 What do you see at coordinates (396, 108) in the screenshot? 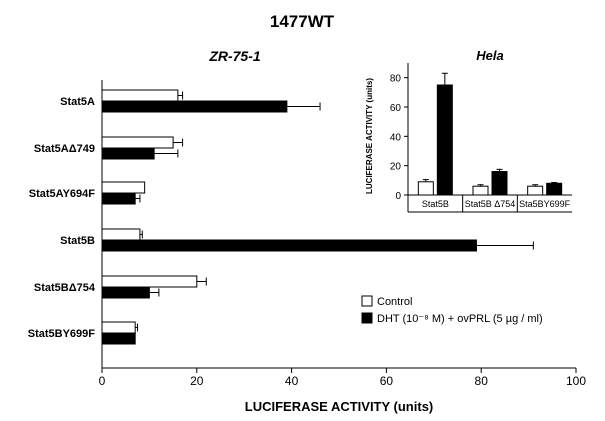
I see `inset-y-tick-label: 60` at bounding box center [396, 108].